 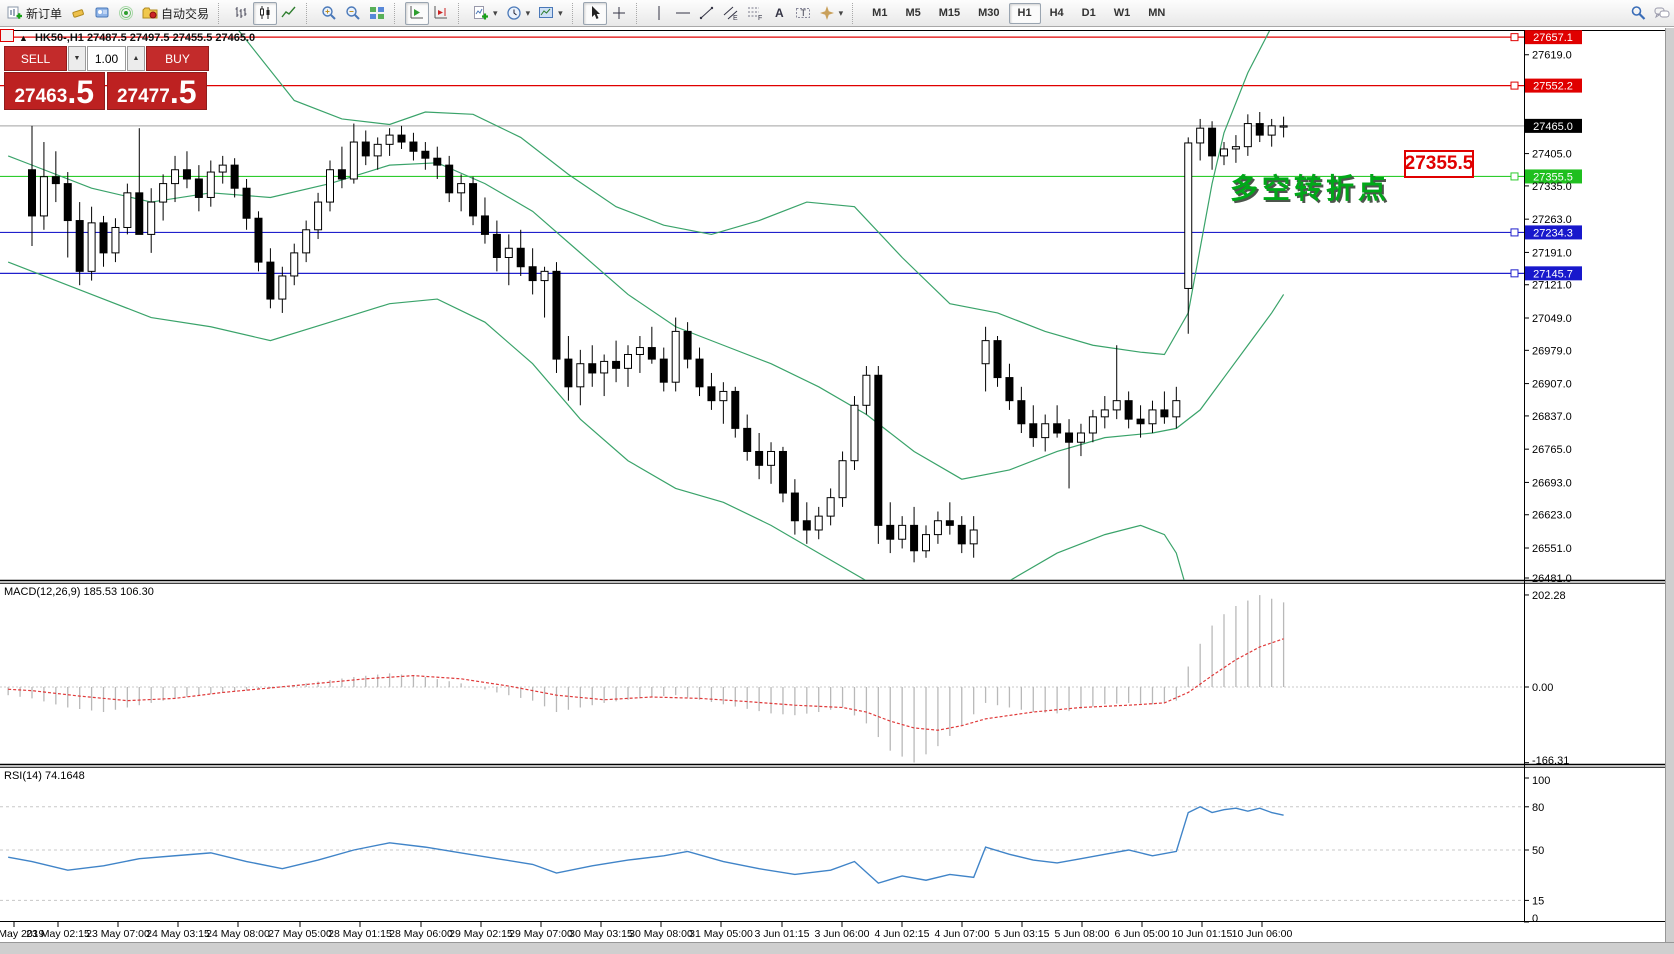 I want to click on toolbar-button-label: T, so click(x=803, y=13).